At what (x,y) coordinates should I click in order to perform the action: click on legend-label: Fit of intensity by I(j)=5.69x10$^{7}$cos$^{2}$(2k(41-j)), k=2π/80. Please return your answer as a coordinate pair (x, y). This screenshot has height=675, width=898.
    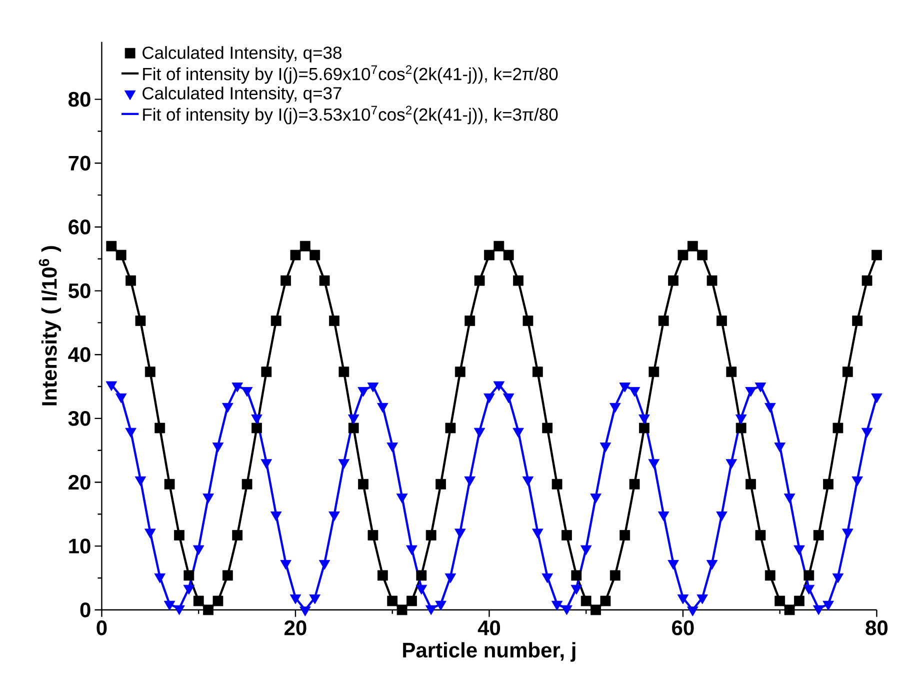
    Looking at the image, I should click on (350, 74).